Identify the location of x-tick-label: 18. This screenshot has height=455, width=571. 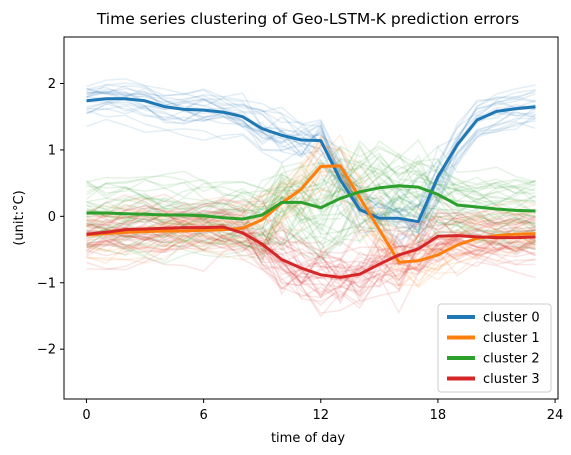
(438, 415).